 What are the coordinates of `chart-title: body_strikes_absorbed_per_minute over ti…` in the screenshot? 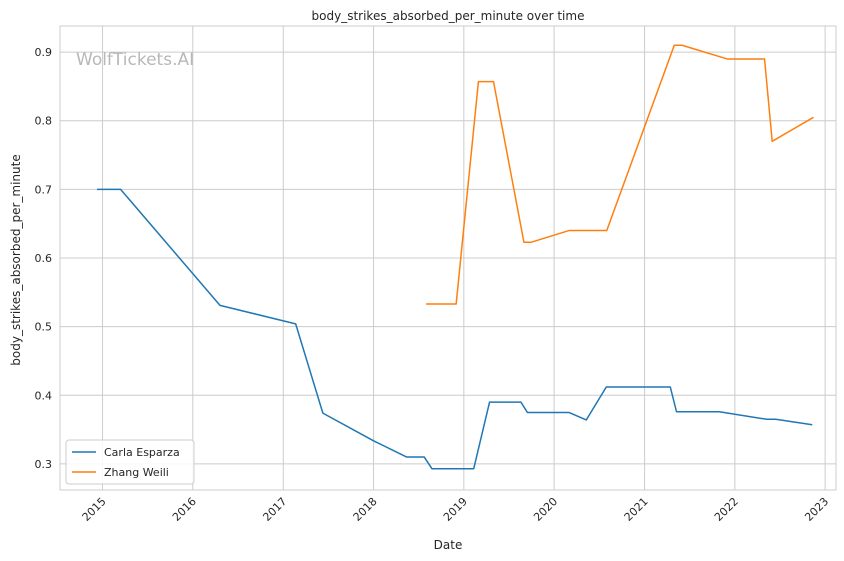 It's located at (448, 16).